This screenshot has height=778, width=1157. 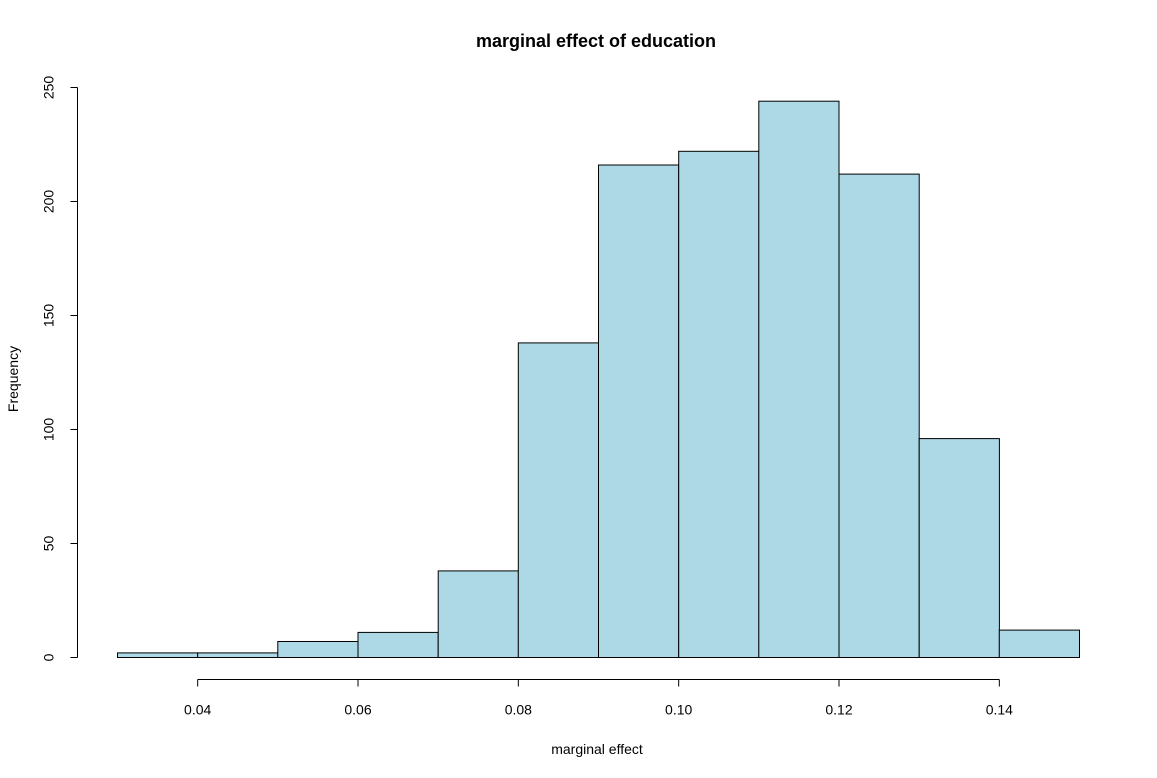 What do you see at coordinates (838, 710) in the screenshot?
I see `x-tick-label: 0.12` at bounding box center [838, 710].